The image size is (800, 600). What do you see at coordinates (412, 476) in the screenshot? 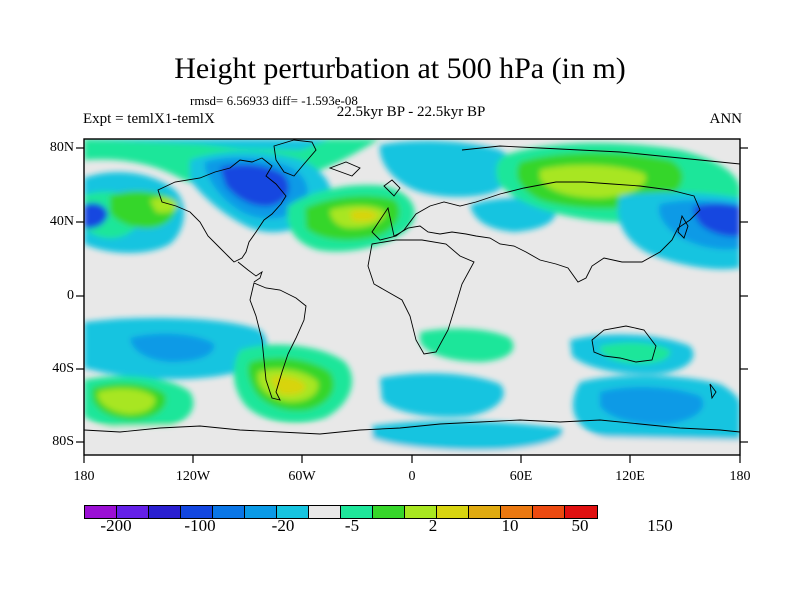
I see `lon-label-0: 0` at bounding box center [412, 476].